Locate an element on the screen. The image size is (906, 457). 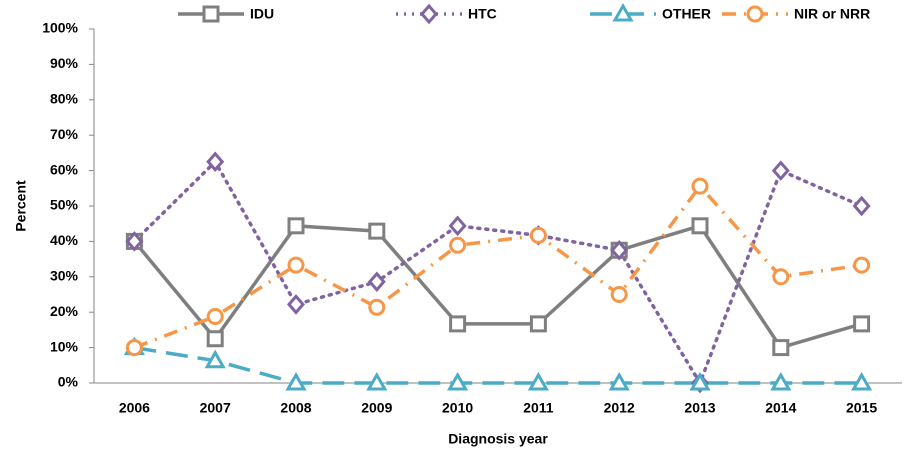
legend-label: IDU is located at coordinates (262, 14).